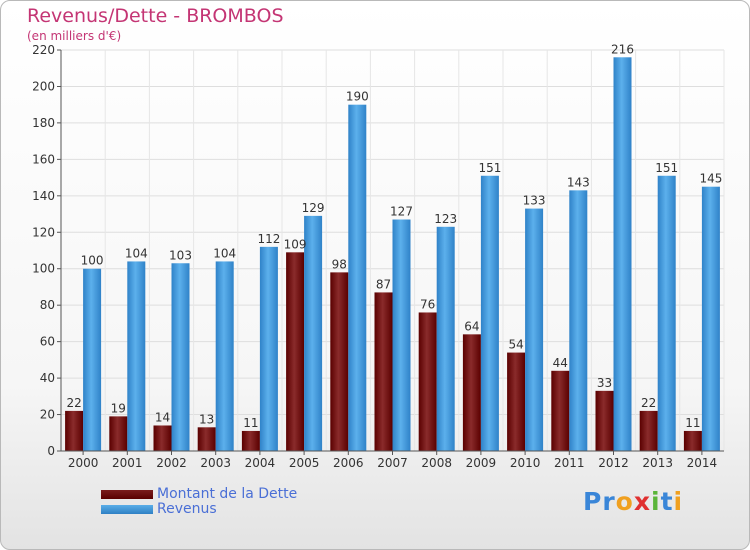  Describe the element at coordinates (624, 501) in the screenshot. I see `logo-letter: o` at that location.